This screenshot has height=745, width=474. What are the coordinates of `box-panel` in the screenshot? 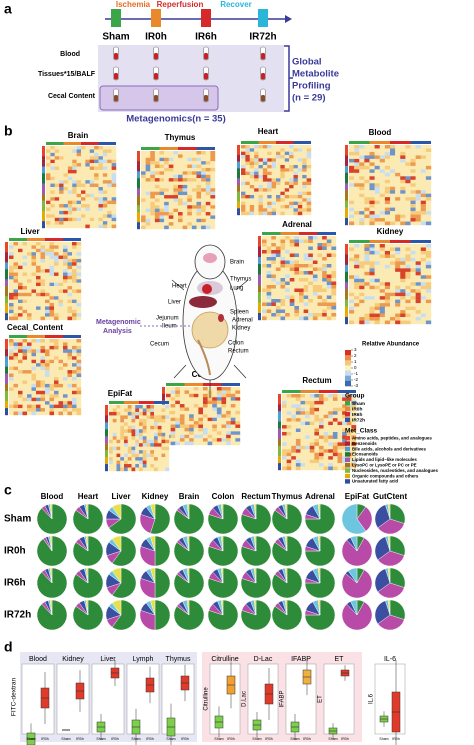 It's located at (339, 701).